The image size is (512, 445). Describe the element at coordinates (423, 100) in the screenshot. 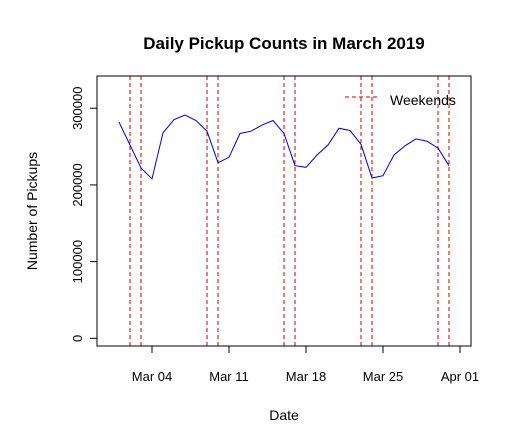

I see `legend-label: Weekends` at that location.